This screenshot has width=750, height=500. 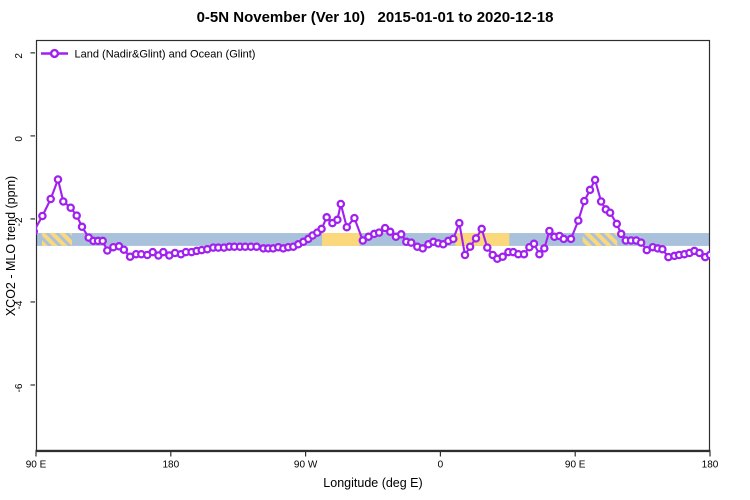 I want to click on legend-label: Land (Nadir&Glint) and Ocean (Glint), so click(x=165, y=55).